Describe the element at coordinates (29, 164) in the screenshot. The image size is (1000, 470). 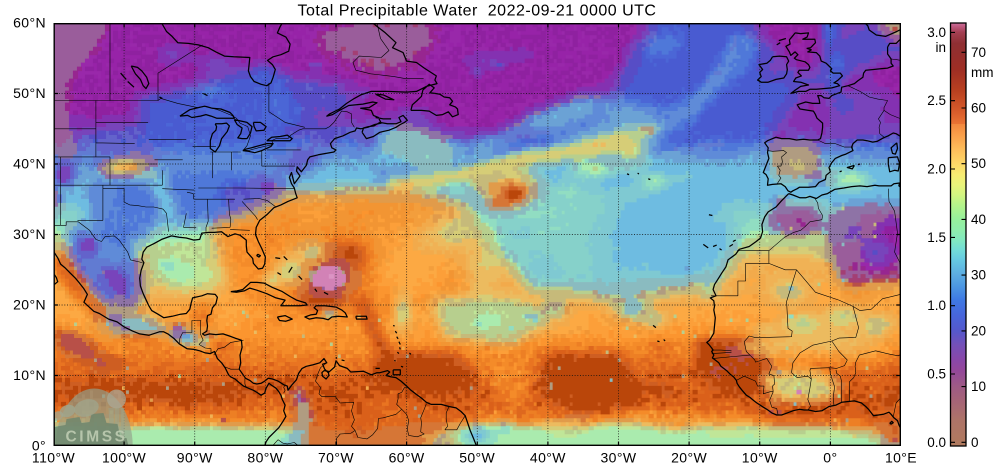
I see `svg-text: 40°N` at that location.